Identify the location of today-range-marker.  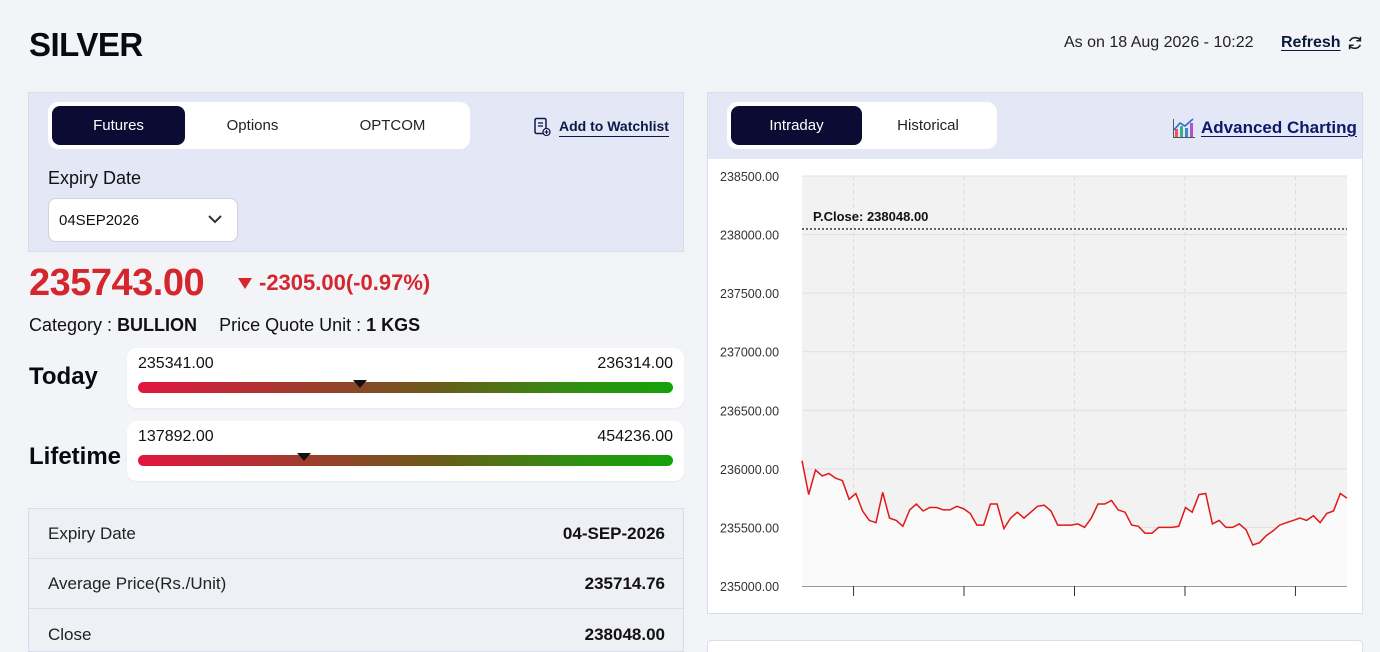
(360, 384).